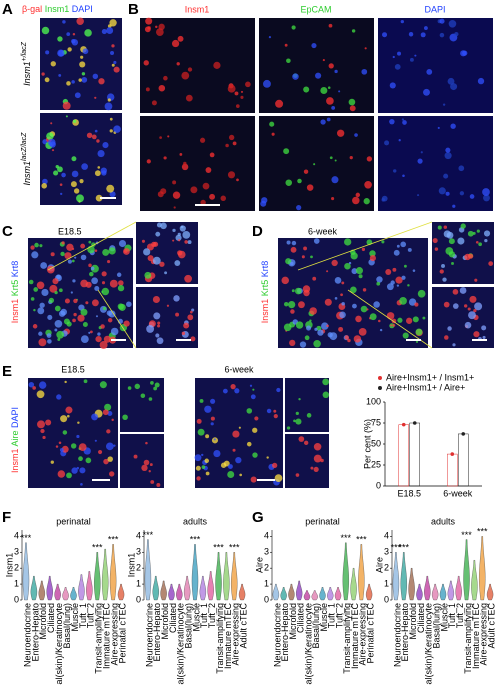 The height and width of the screenshot is (685, 497). I want to click on x-tick-label: Neuroendocrine, so click(397, 635).